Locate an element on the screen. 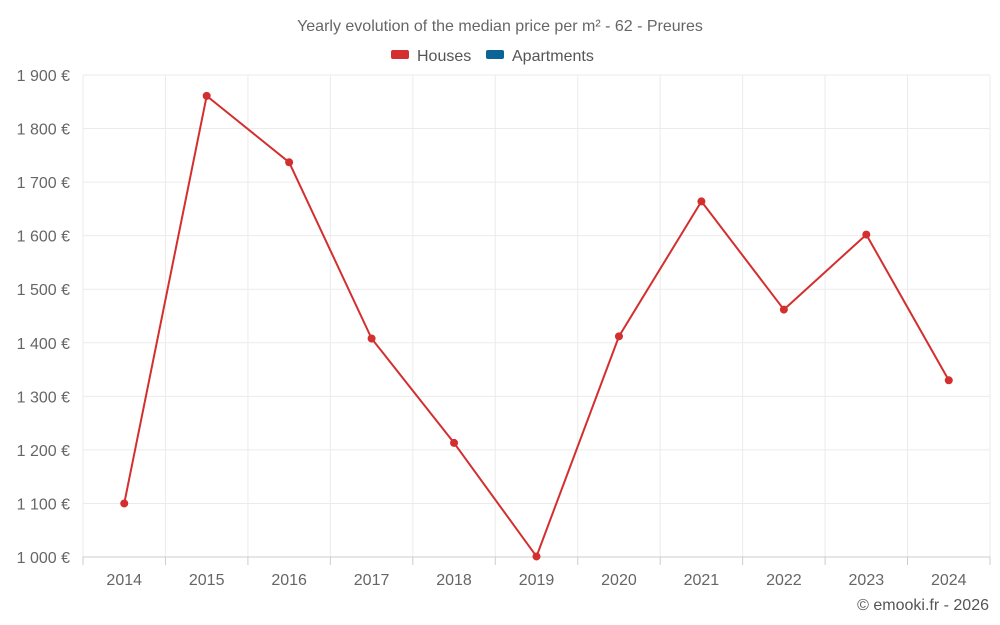 This screenshot has width=1000, height=625. legend: Houses Apartments is located at coordinates (492, 56).